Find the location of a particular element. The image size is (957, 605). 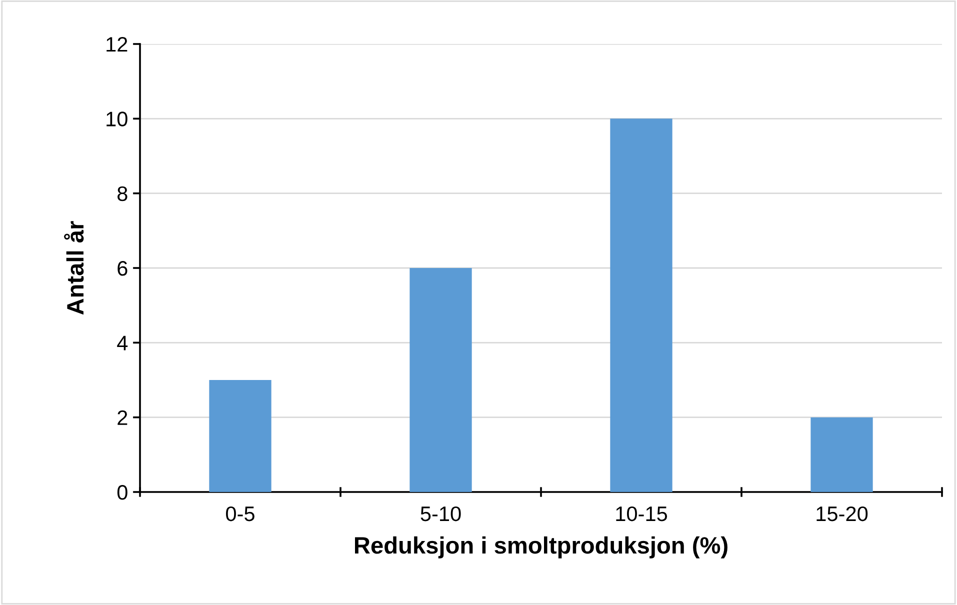

x-tick-label: 15-20 is located at coordinates (842, 514).